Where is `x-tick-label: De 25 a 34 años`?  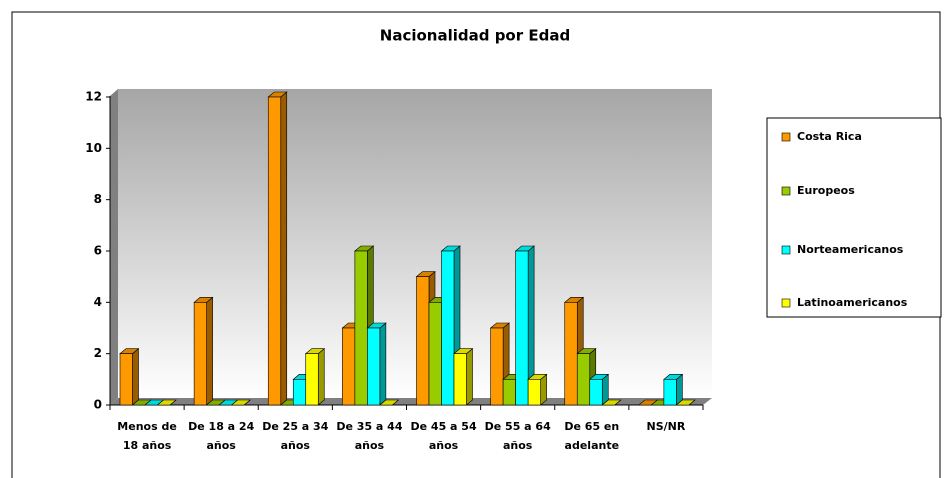 x-tick-label: De 25 a 34 años is located at coordinates (295, 436).